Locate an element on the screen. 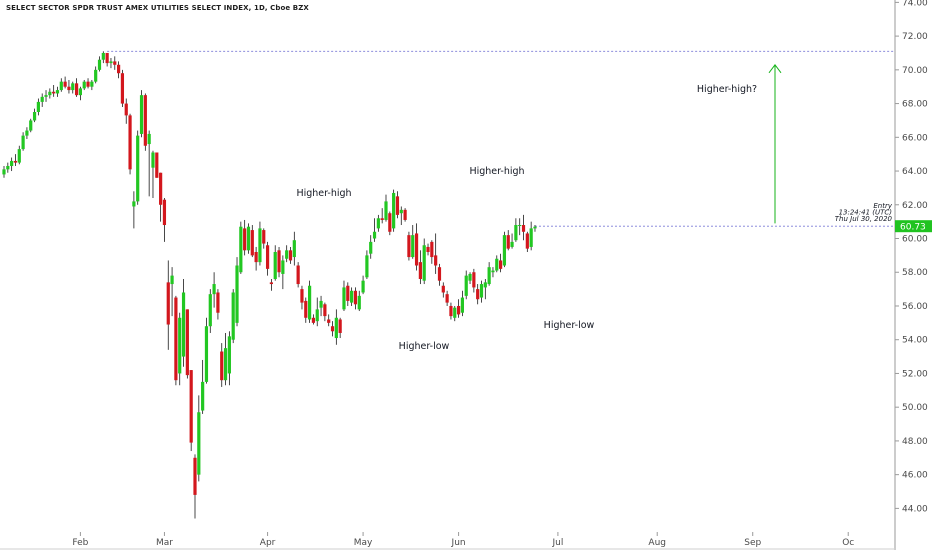  y-tick-label: 52.00 is located at coordinates (915, 374).